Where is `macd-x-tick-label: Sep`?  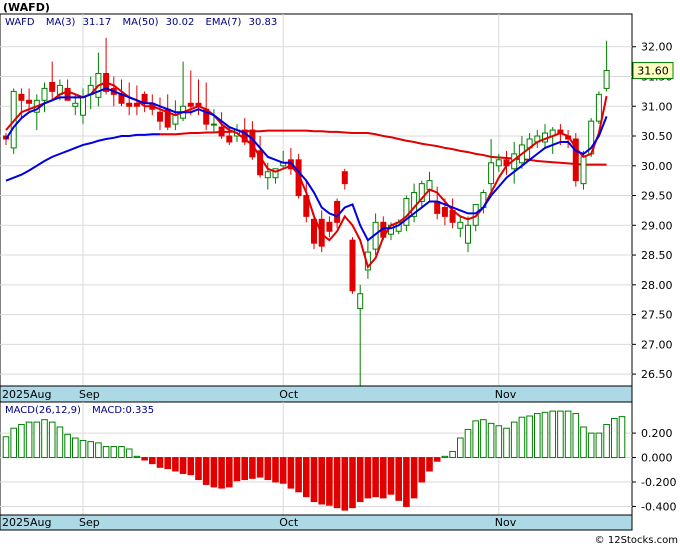 macd-x-tick-label: Sep is located at coordinates (89, 522).